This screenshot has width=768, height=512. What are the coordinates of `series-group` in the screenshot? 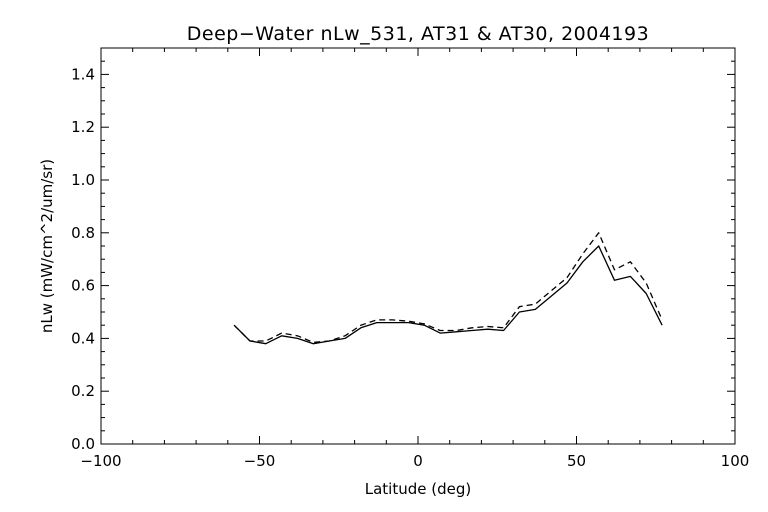 It's located at (448, 288).